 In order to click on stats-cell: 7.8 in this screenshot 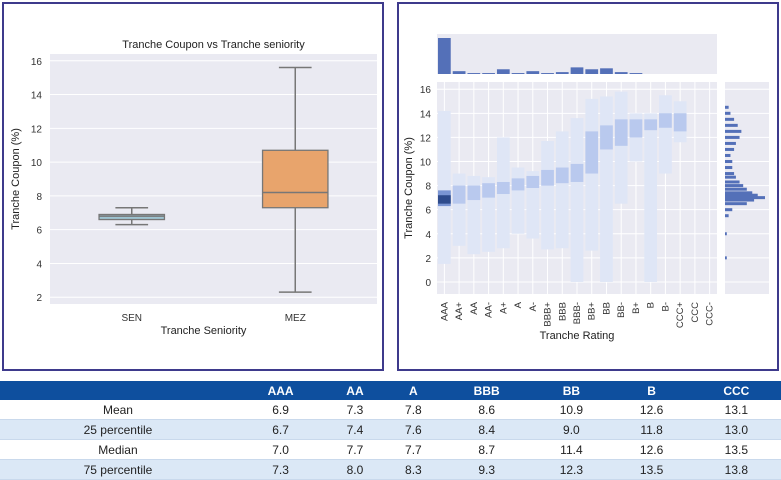, I will do `click(413, 410)`.